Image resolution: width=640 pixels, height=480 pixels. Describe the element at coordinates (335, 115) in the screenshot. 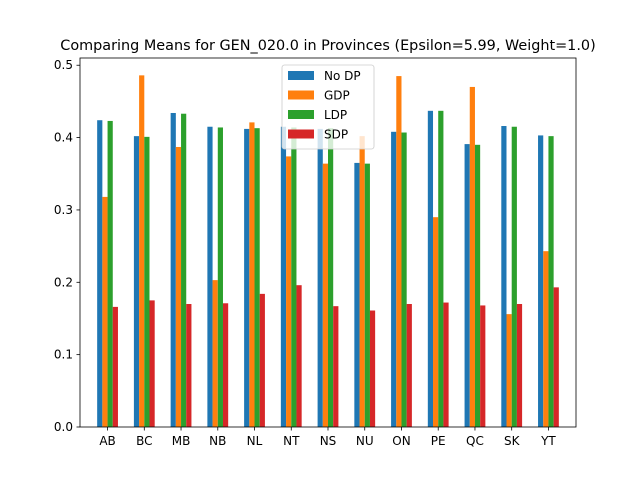

I see `legend-label-ldp: LDP` at that location.